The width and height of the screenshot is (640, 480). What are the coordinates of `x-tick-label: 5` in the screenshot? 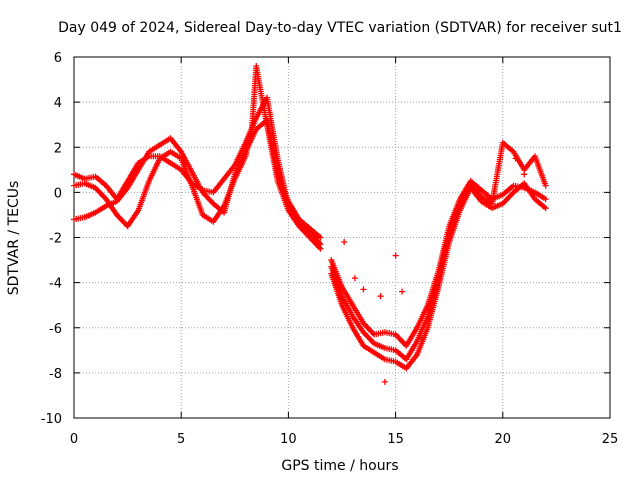 It's located at (181, 439).